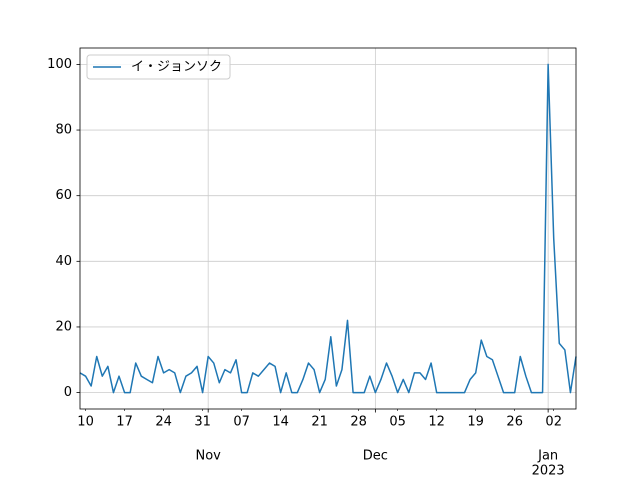  Describe the element at coordinates (63, 261) in the screenshot. I see `y-tick-label: 40` at that location.